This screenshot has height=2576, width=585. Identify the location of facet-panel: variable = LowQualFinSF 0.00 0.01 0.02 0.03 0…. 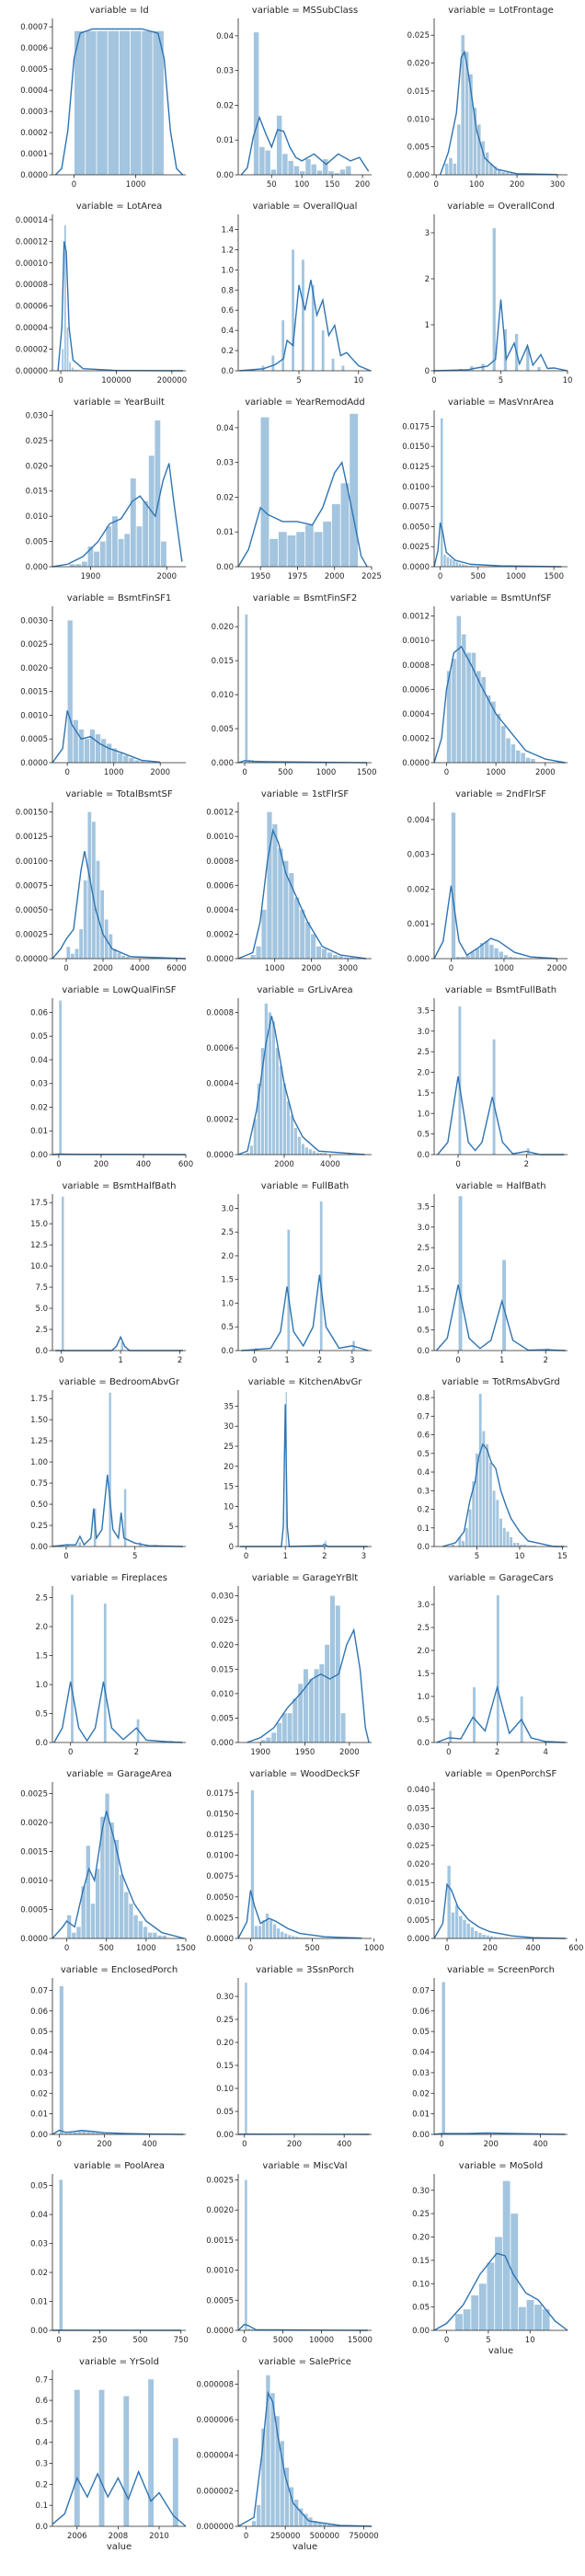
(111, 1077).